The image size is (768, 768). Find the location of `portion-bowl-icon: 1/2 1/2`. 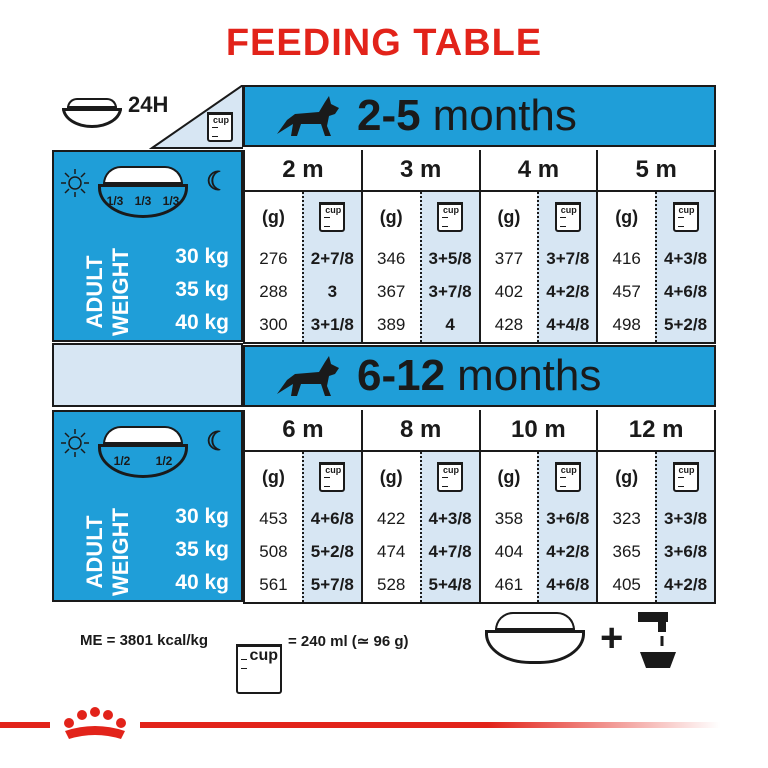

portion-bowl-icon: 1/2 1/2 is located at coordinates (143, 452).